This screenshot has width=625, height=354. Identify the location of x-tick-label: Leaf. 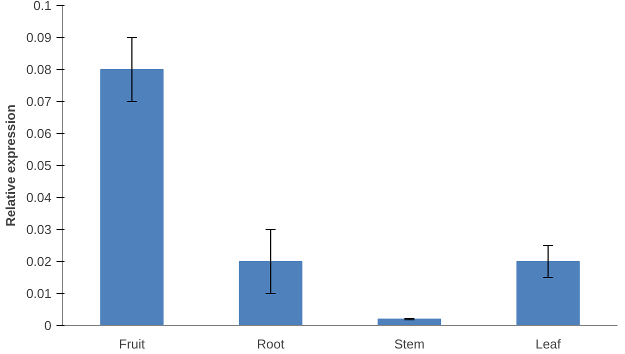
(548, 344).